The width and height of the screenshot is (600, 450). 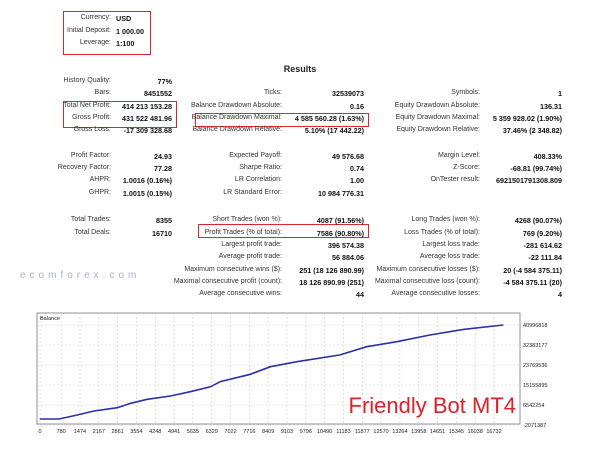 I want to click on x-tick-label: 13958, so click(x=418, y=432).